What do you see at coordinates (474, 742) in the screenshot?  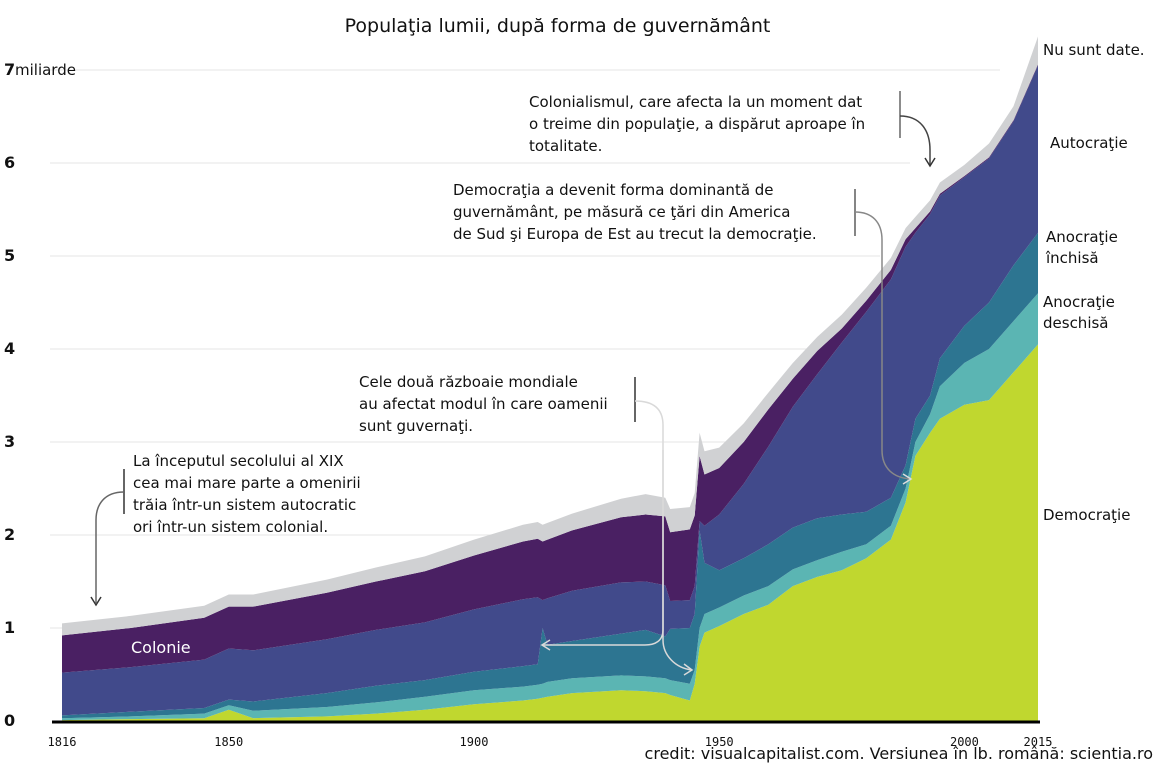 I see `x-tick-label: 1900` at bounding box center [474, 742].